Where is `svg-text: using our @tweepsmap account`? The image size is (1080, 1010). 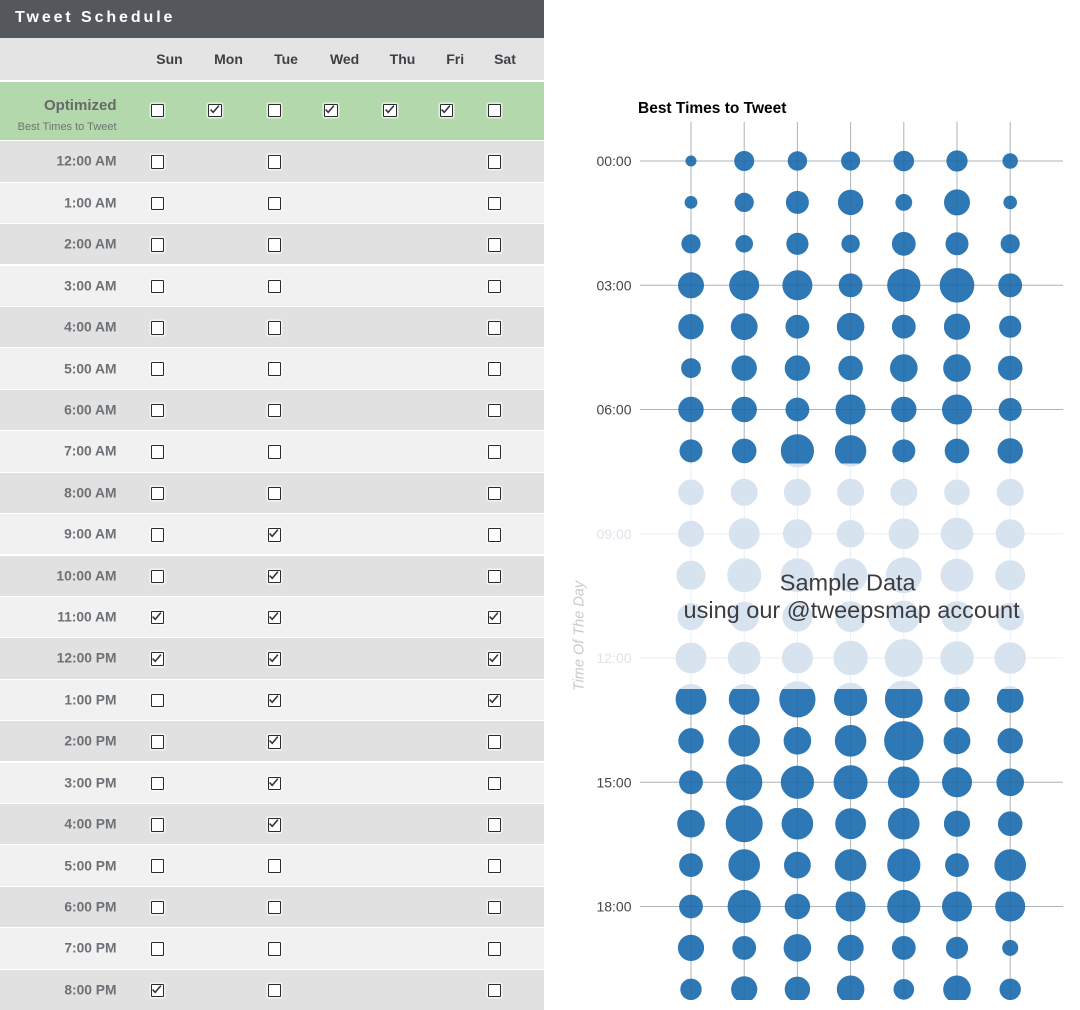 svg-text: using our @tweepsmap account is located at coordinates (852, 610).